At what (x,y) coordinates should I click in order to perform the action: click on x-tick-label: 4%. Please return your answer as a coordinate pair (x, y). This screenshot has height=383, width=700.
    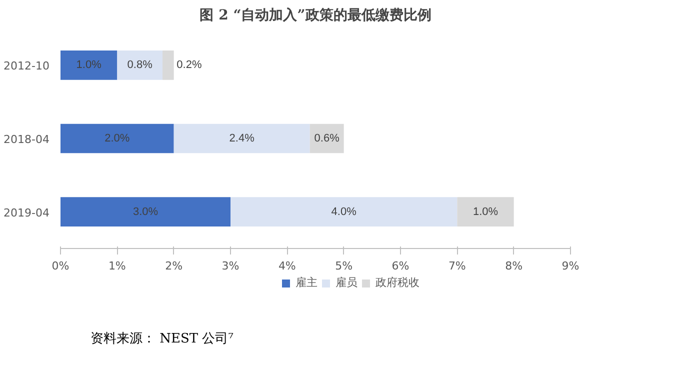
    Looking at the image, I should click on (287, 266).